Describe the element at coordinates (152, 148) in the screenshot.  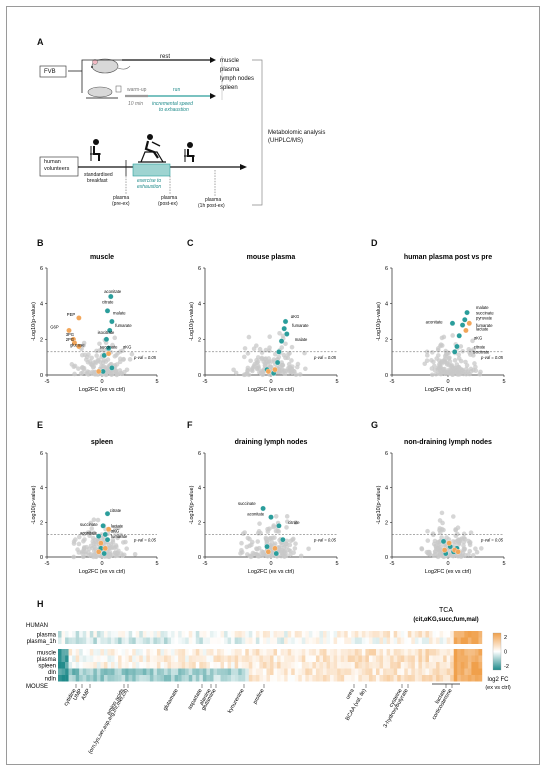
I see `stationary-bike-icon` at that location.